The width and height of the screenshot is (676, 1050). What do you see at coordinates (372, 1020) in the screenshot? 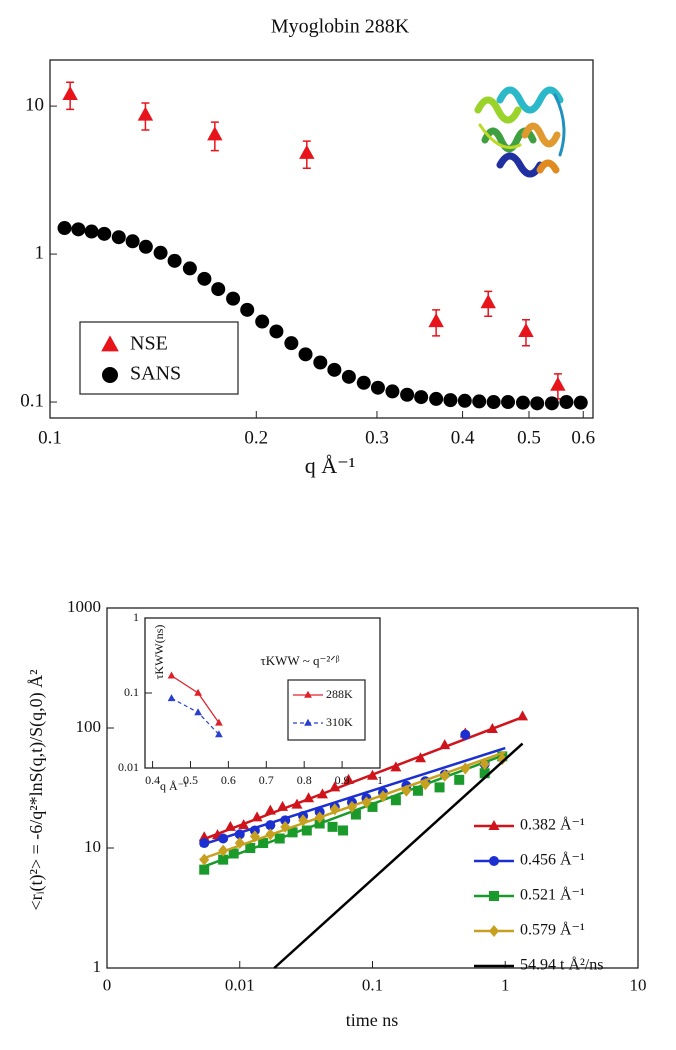
I see `x-axis-label: time ns` at bounding box center [372, 1020].